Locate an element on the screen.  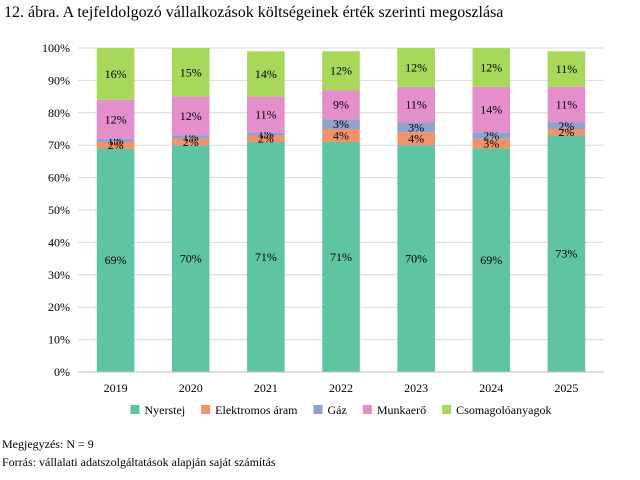
data-label: 73% is located at coordinates (566, 254).